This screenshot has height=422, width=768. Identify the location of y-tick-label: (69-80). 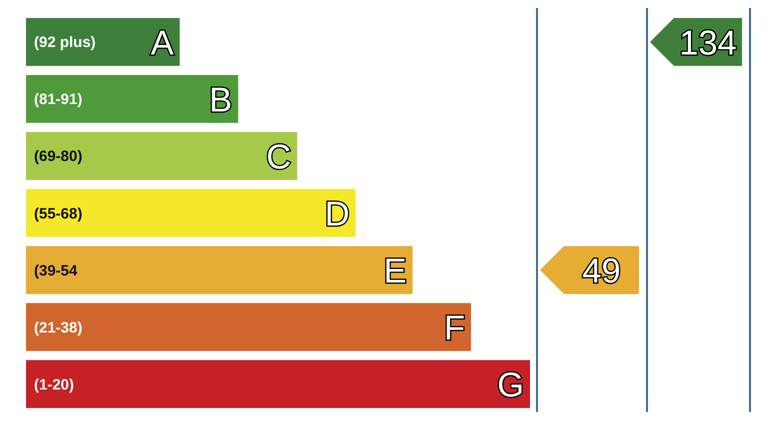
(58, 157).